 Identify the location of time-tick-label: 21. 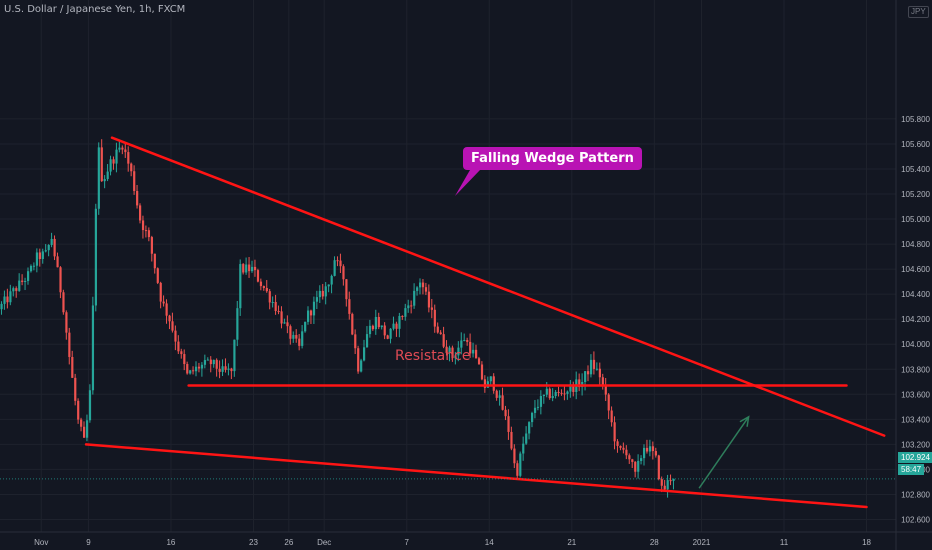
(571, 542).